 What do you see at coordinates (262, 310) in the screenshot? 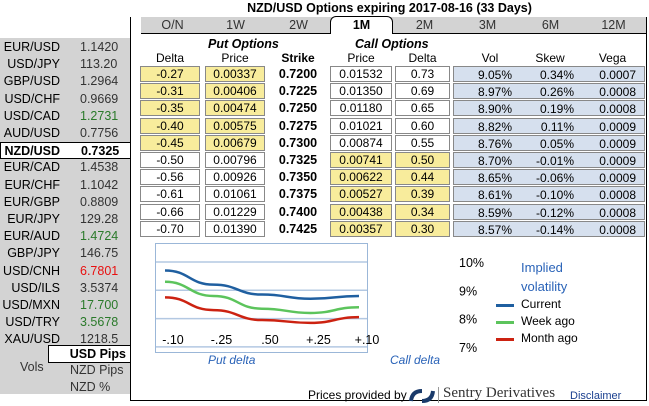
I see `series-line-month-ago` at bounding box center [262, 310].